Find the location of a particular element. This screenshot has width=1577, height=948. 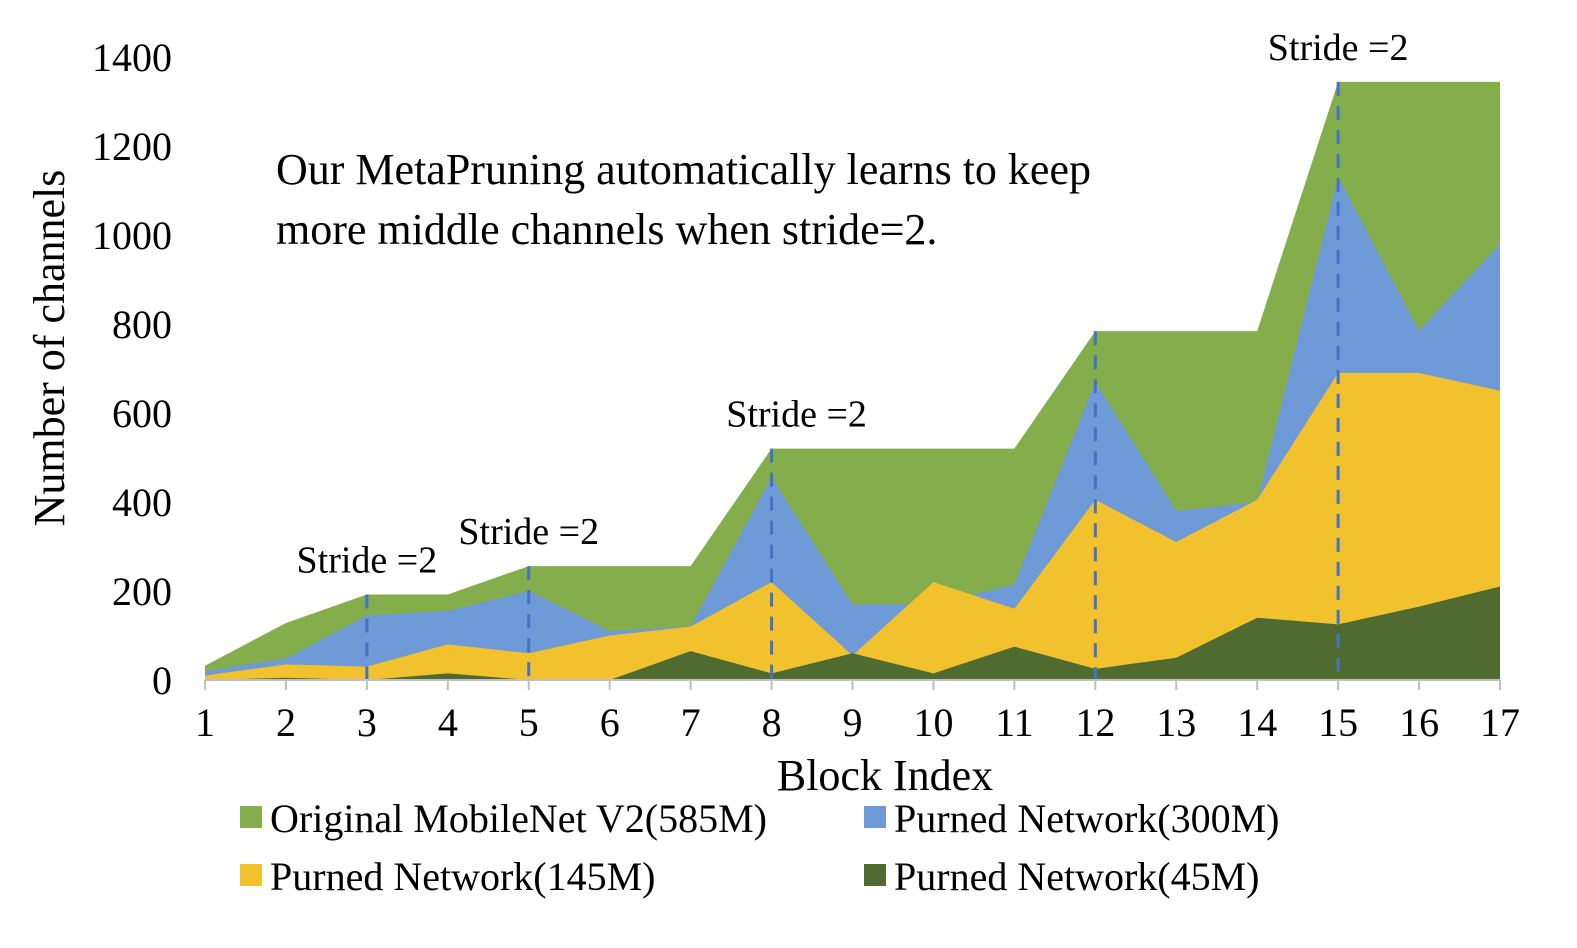

y-tick-label-1400: 1400 is located at coordinates (132, 57).